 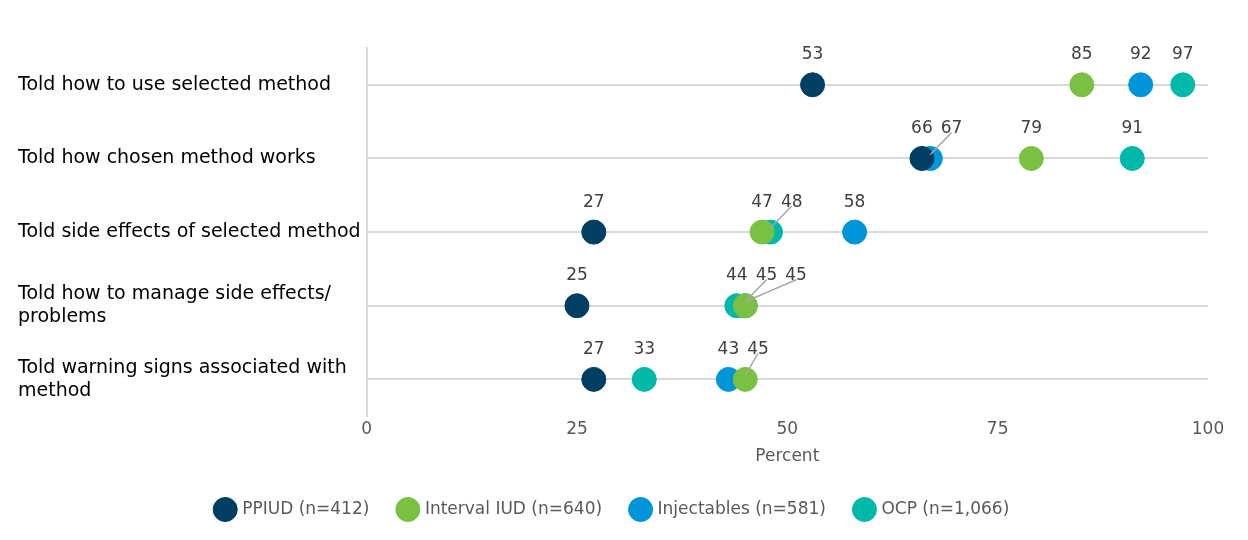 I want to click on data-label: 79, so click(x=1031, y=126).